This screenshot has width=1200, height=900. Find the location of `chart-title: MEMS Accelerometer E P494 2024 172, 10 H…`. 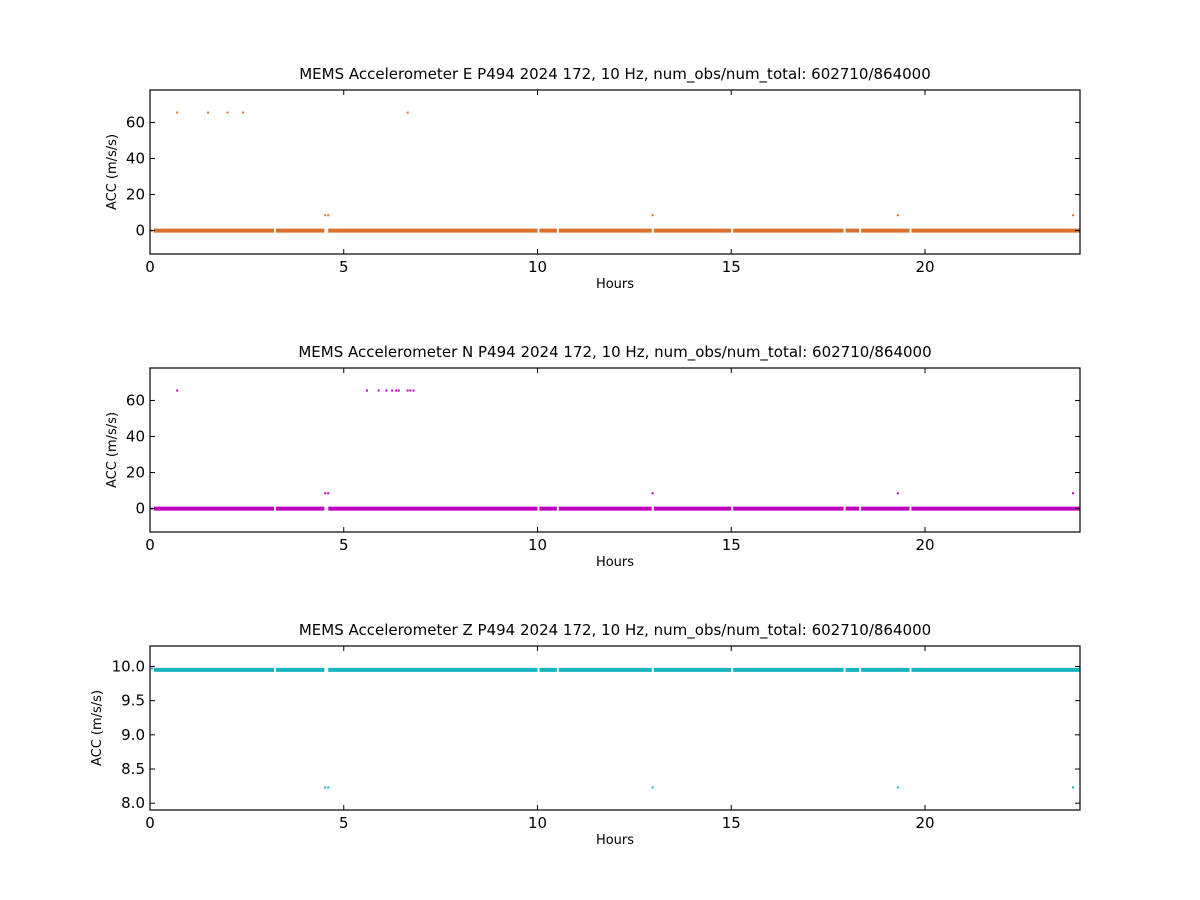

chart-title: MEMS Accelerometer E P494 2024 172, 10 H… is located at coordinates (615, 74).